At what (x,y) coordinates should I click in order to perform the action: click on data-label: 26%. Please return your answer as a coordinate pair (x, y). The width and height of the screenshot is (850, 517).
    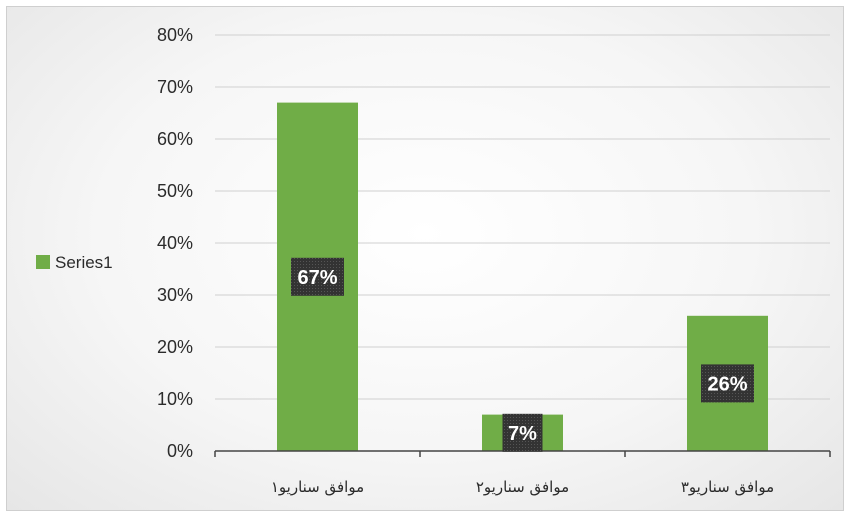
    Looking at the image, I should click on (727, 384).